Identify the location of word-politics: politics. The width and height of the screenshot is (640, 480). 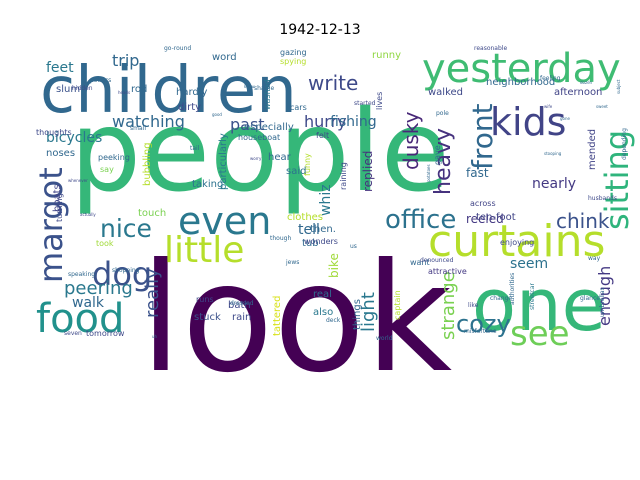
(100, 80).